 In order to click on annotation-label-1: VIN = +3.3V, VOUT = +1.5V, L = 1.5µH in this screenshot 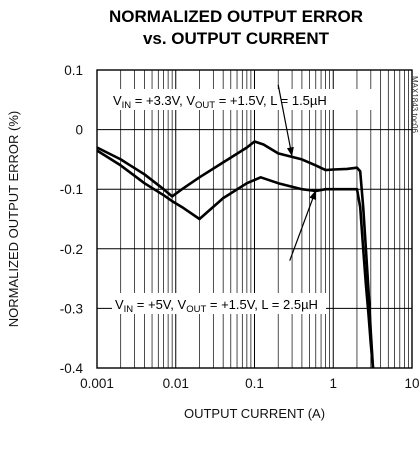, I will do `click(220, 102)`.